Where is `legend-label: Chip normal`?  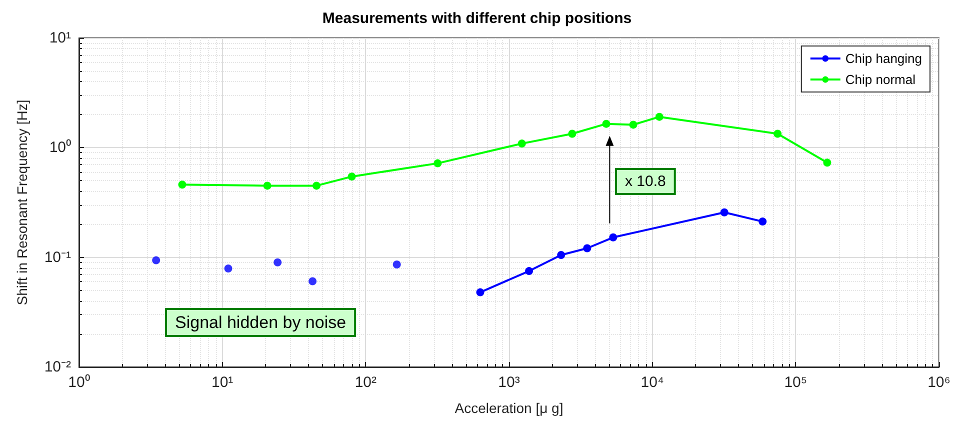
legend-label: Chip normal is located at coordinates (880, 79).